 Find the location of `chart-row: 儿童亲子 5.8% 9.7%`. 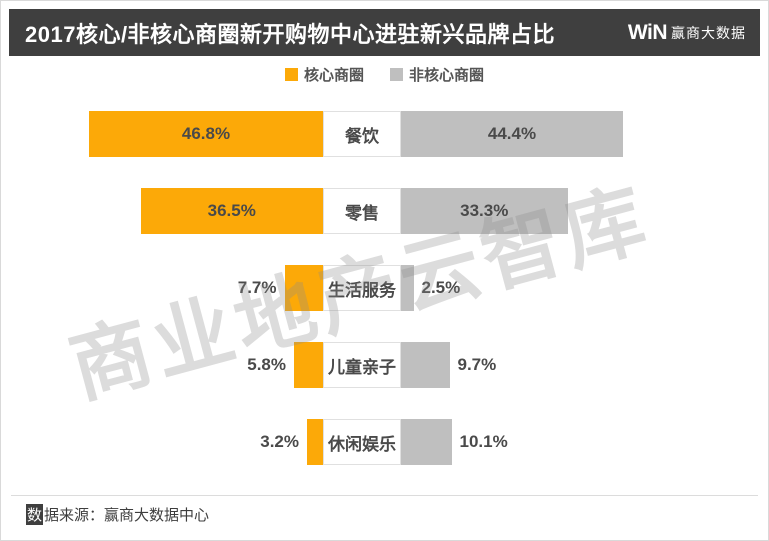

chart-row: 儿童亲子 5.8% 9.7% is located at coordinates (384, 365).